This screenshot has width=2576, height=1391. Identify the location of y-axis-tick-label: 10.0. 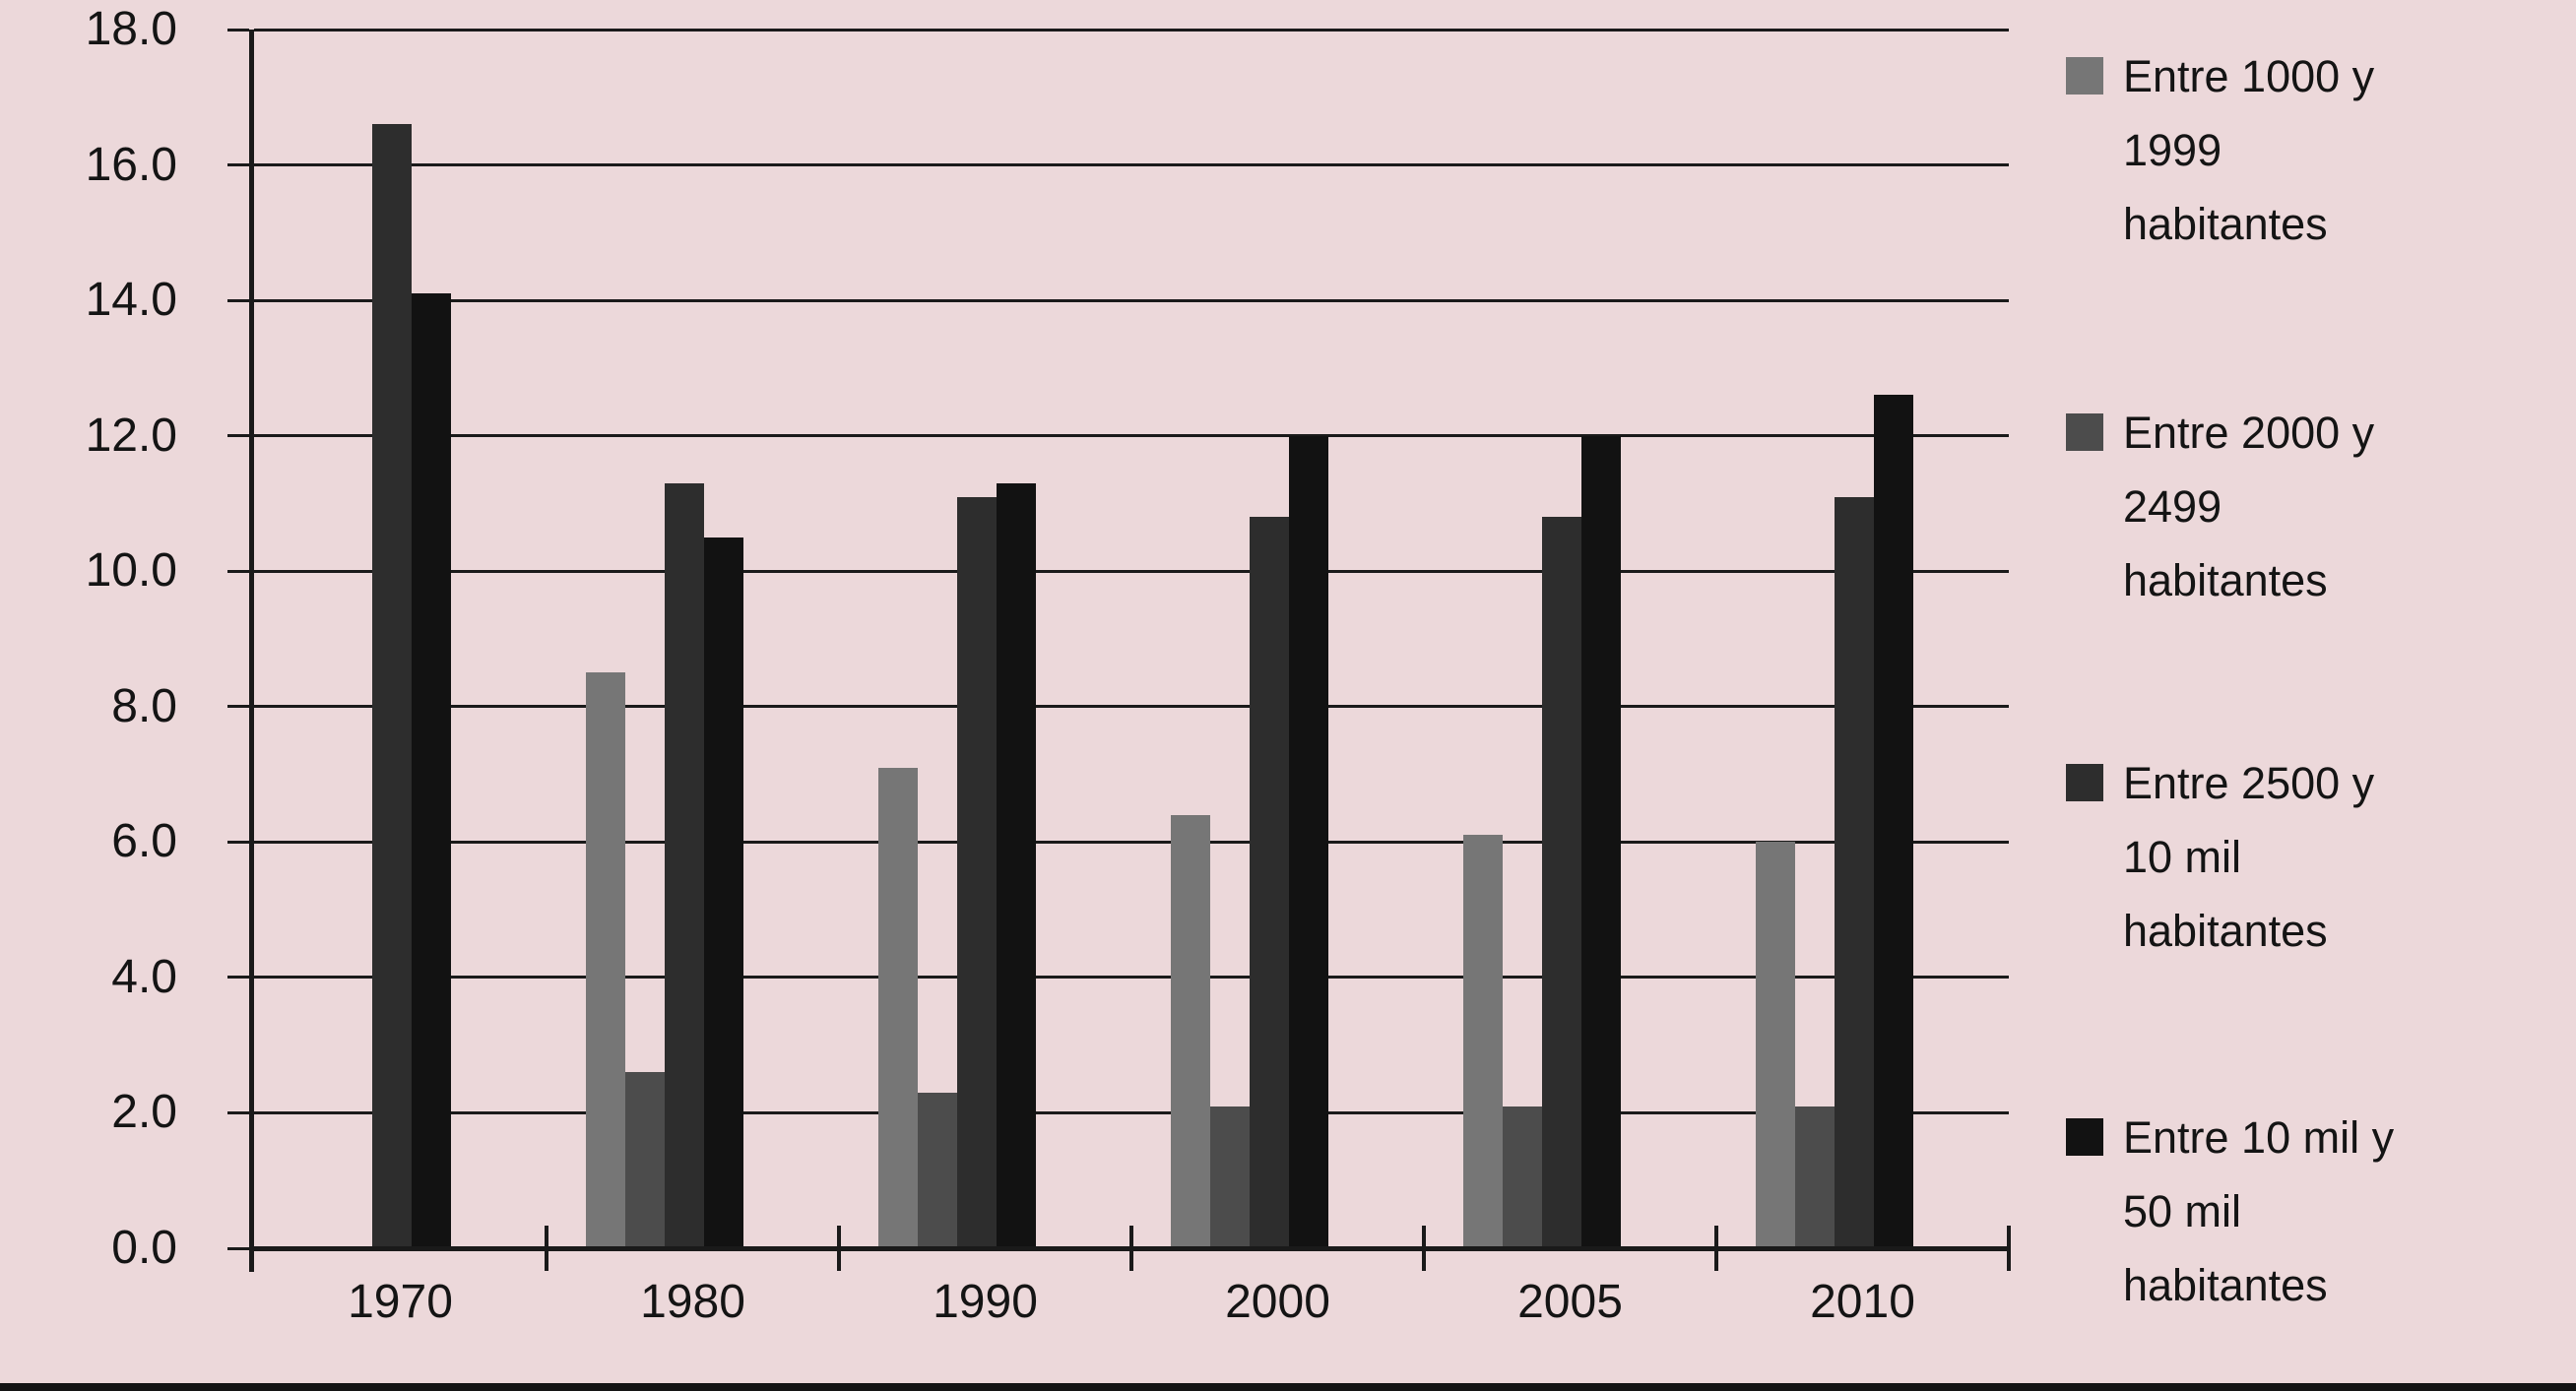
(131, 571).